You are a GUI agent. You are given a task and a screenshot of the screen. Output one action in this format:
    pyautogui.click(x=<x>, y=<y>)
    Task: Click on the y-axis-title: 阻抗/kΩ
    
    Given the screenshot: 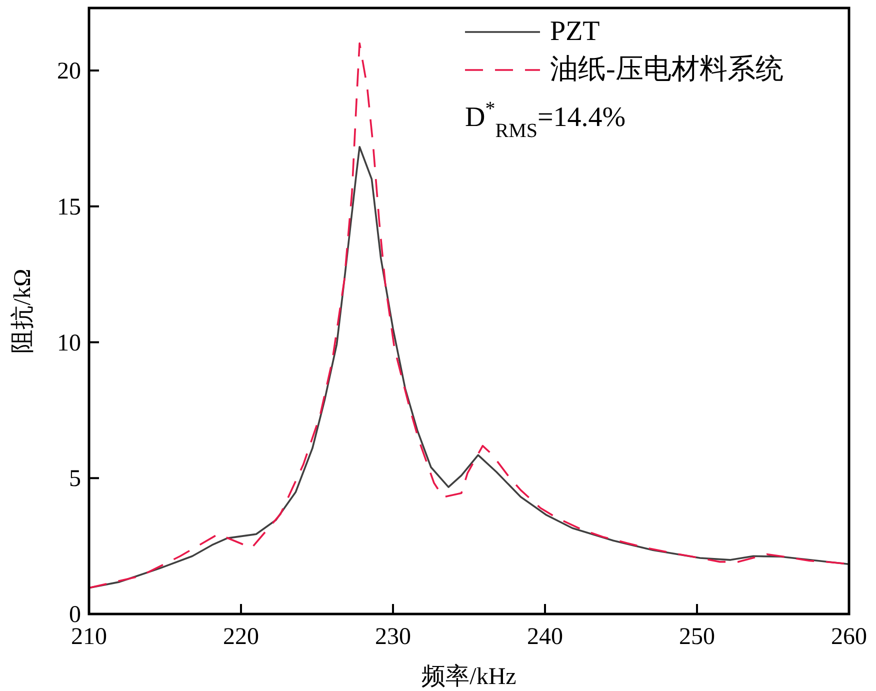 What is the action you would take?
    pyautogui.click(x=23, y=311)
    